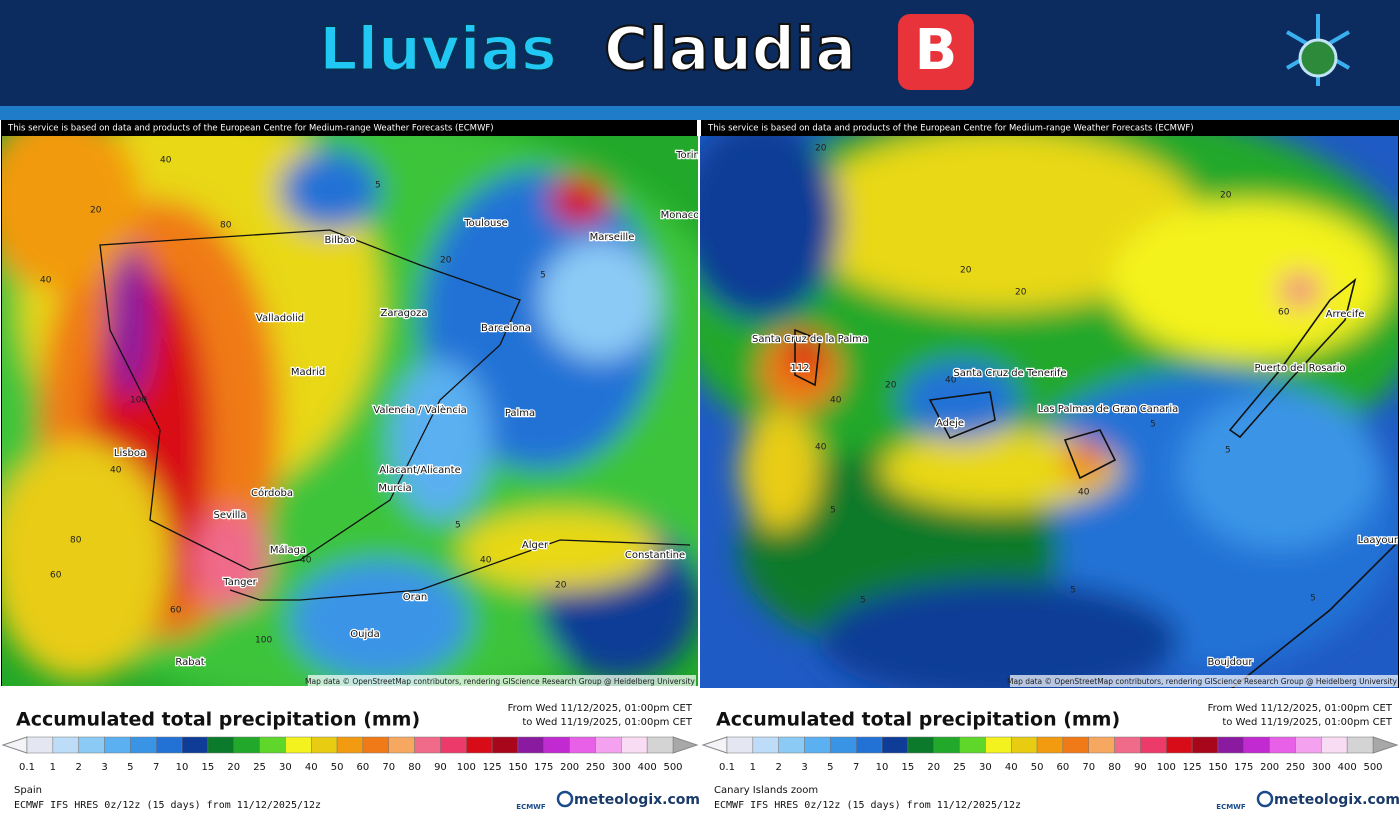 This screenshot has width=1400, height=817. Describe the element at coordinates (1166, 767) in the screenshot. I see `scale-tick-label: 100` at that location.